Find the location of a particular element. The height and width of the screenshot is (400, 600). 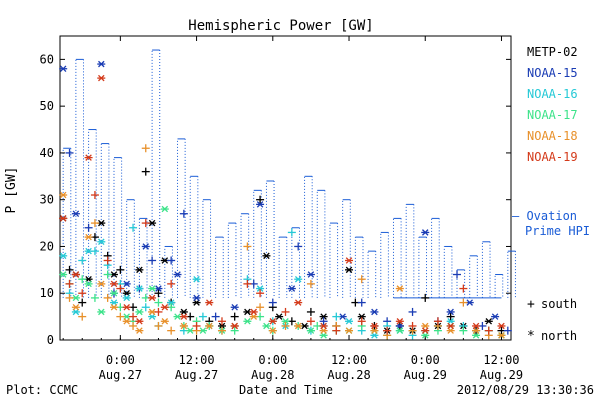

legend-item: NOAA-17 is located at coordinates (552, 115).